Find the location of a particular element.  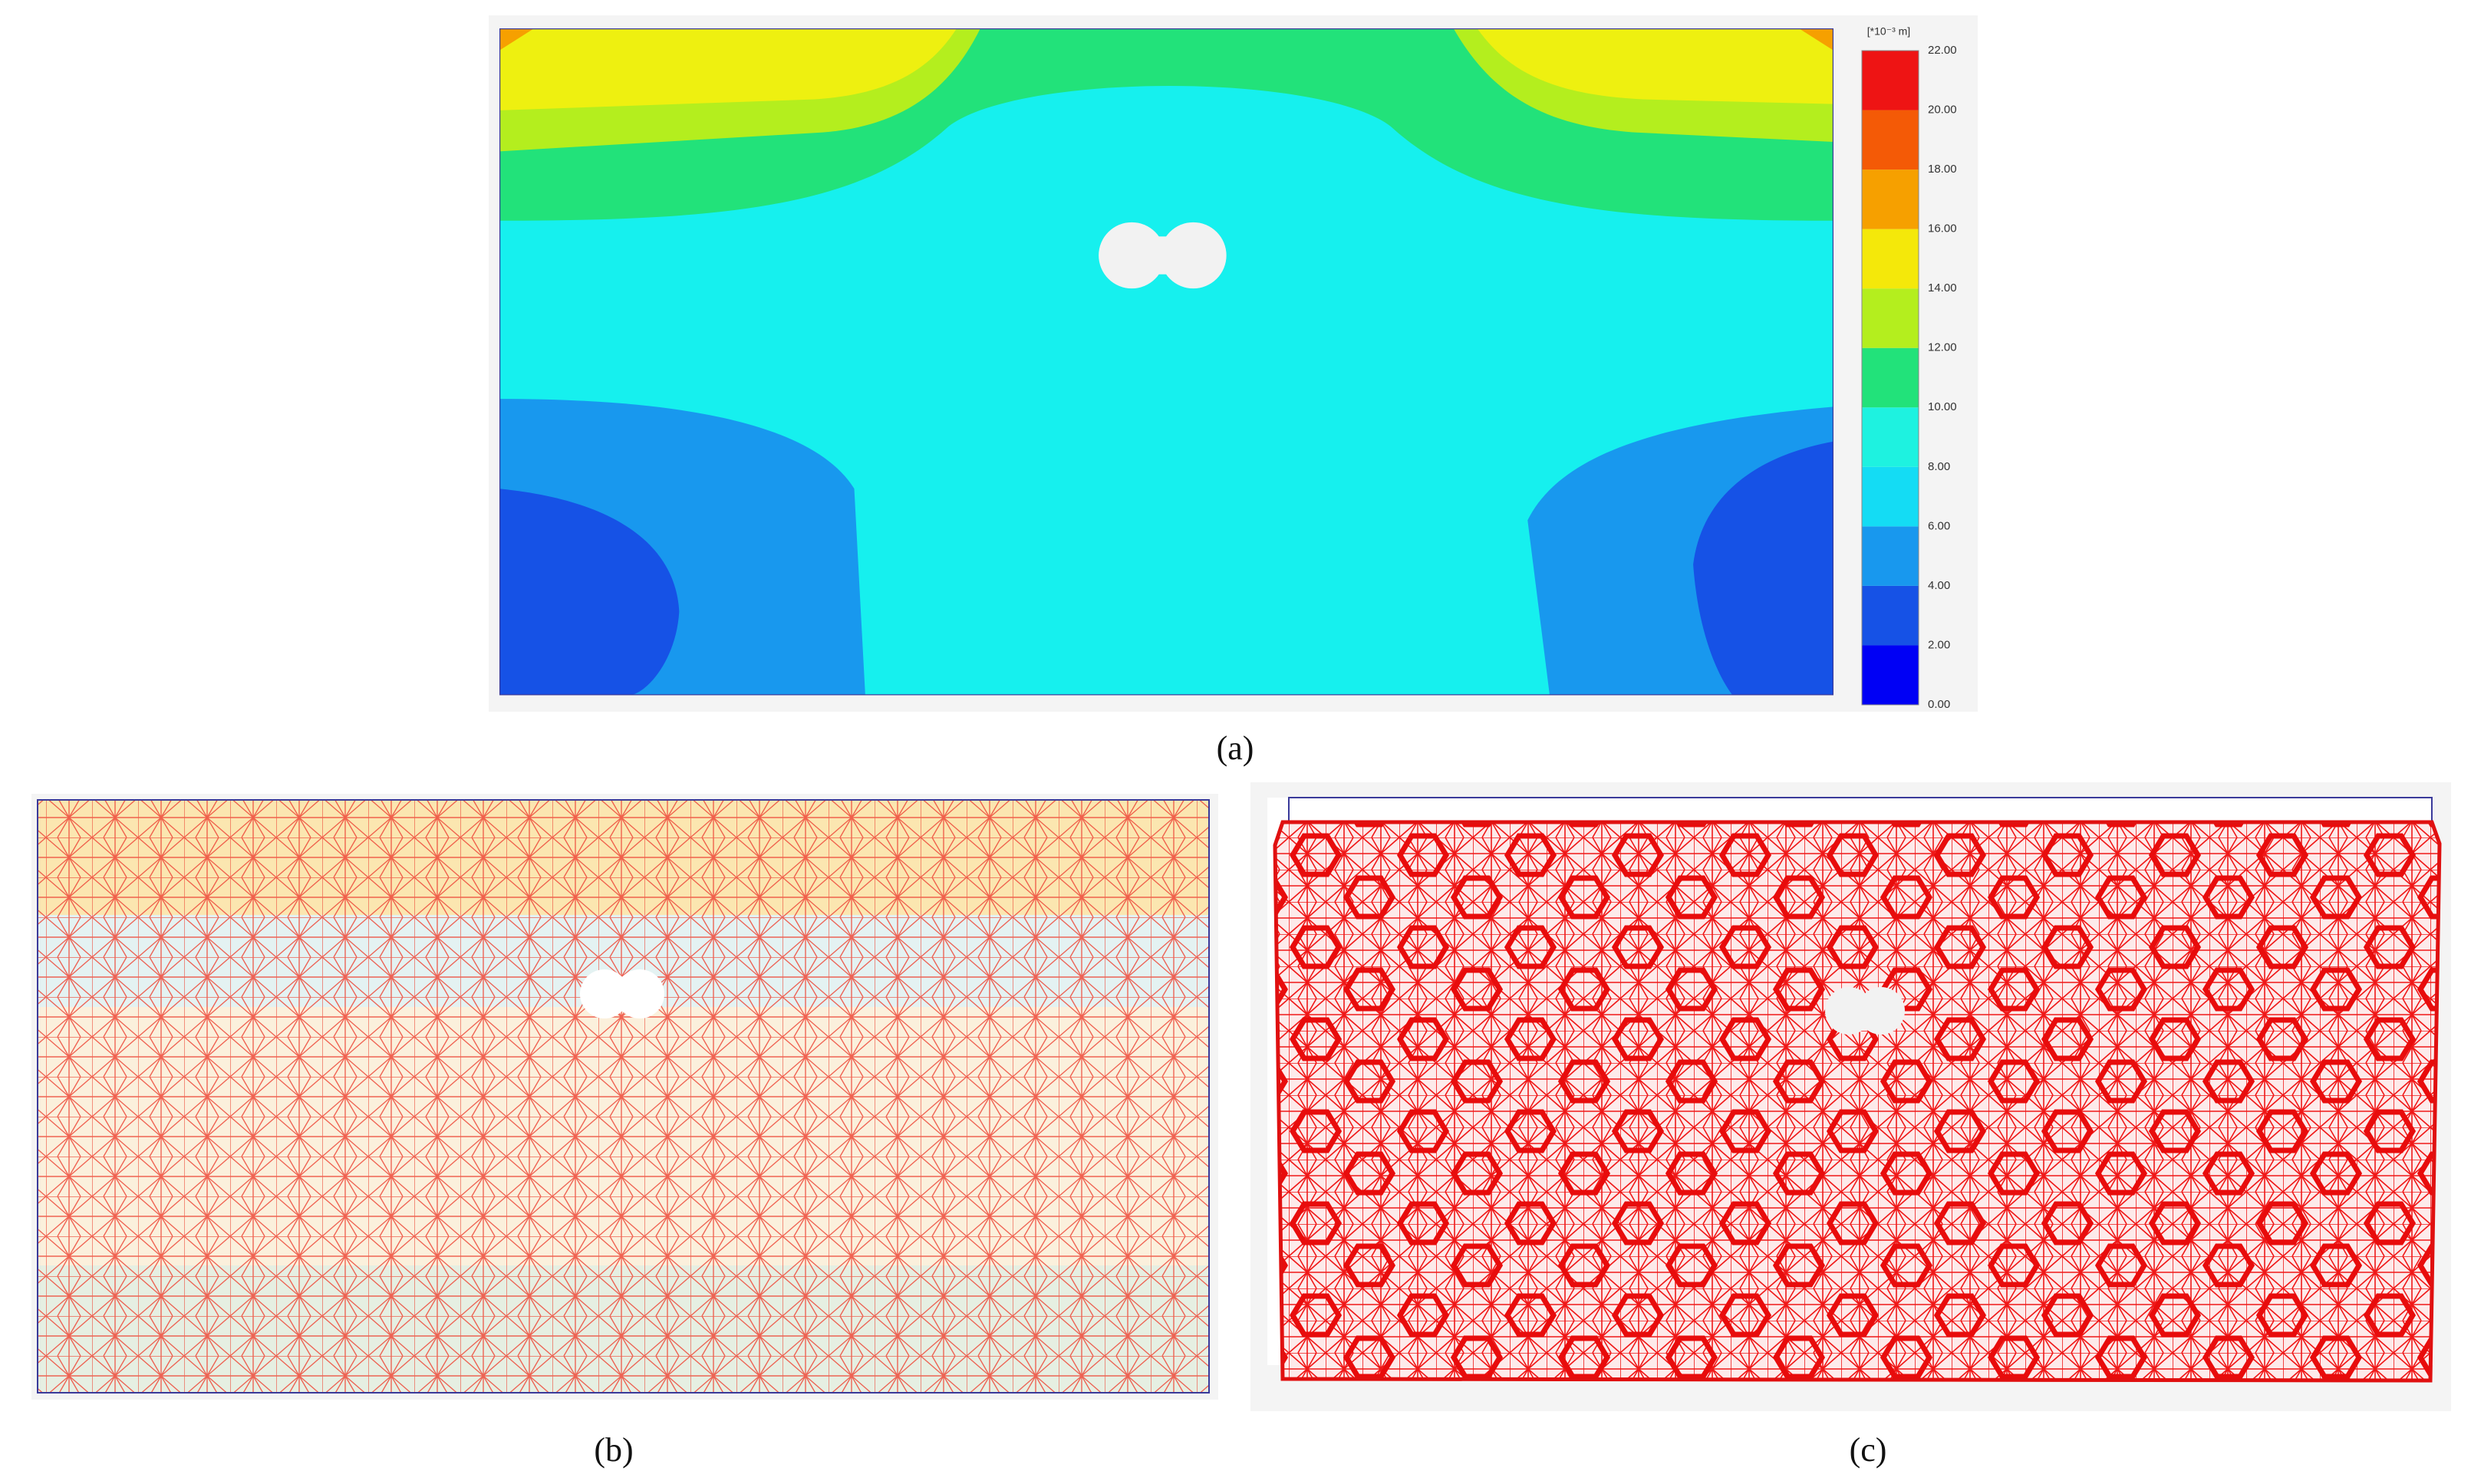

caption-a: (a) is located at coordinates (1236, 748).